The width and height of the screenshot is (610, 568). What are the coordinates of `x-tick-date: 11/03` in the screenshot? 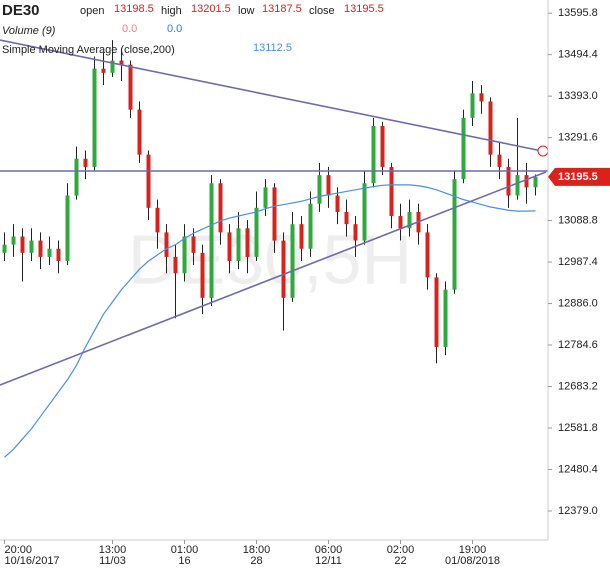 It's located at (112, 561).